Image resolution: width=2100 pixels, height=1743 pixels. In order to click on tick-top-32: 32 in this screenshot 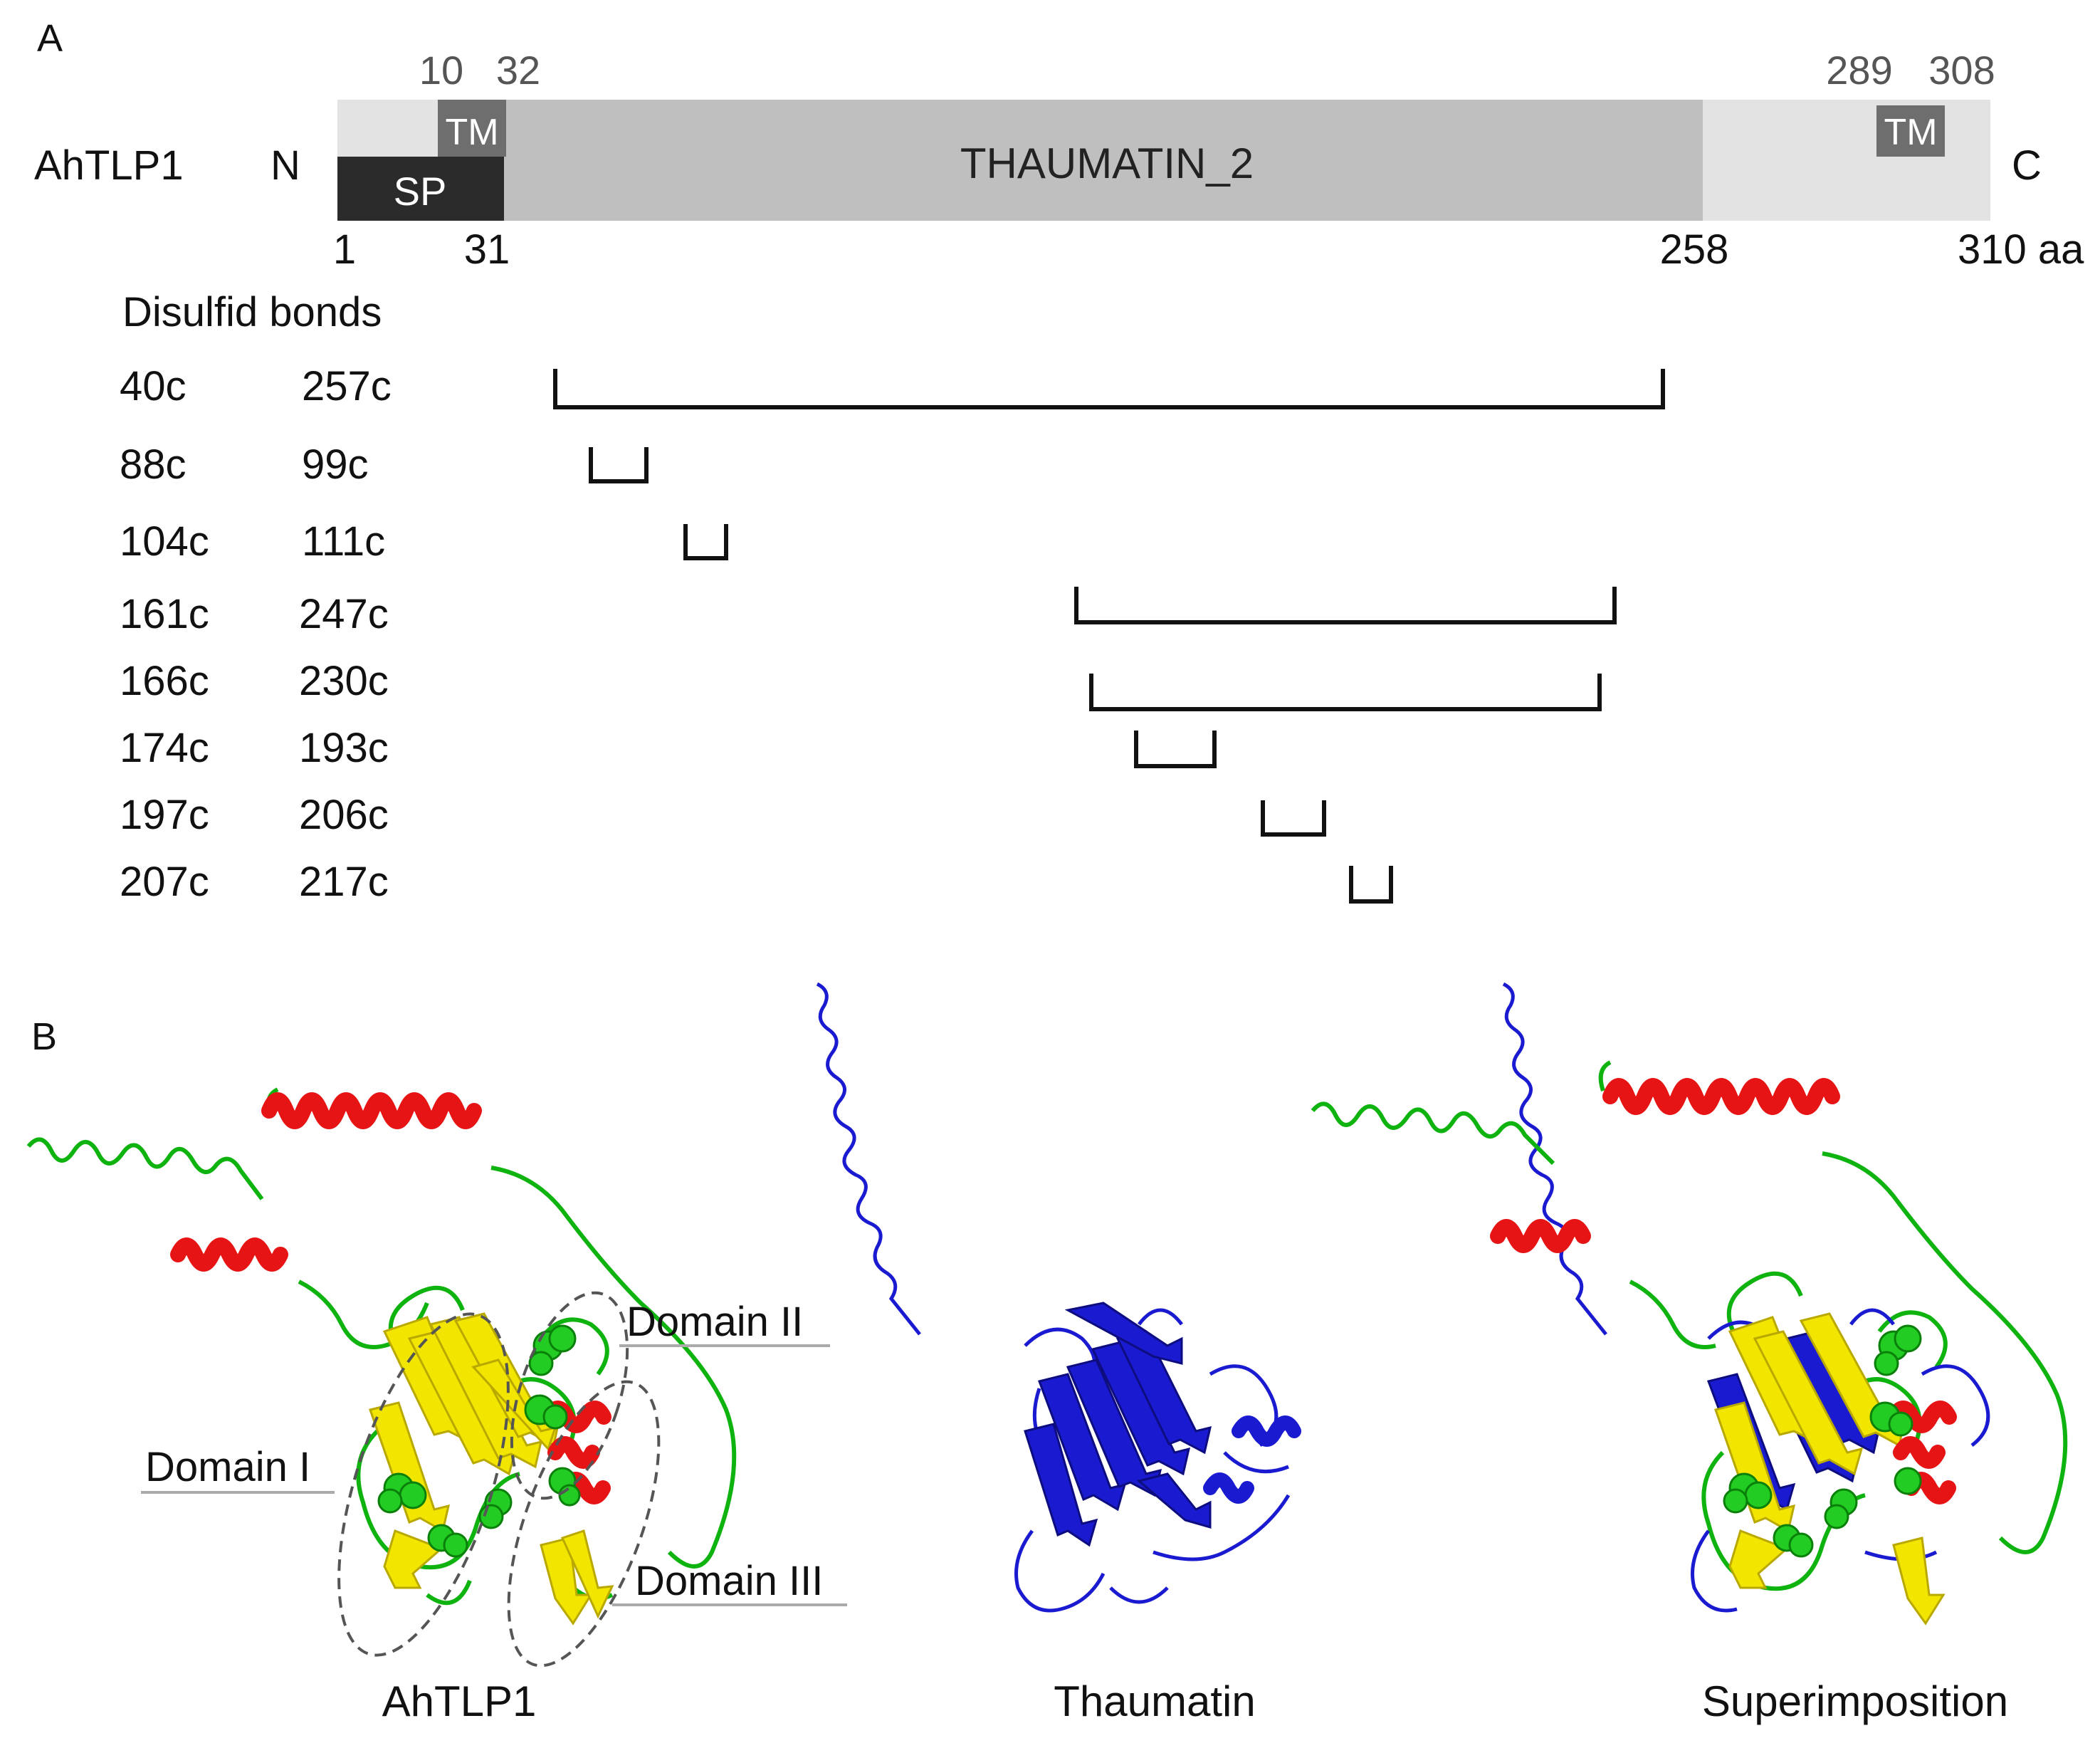, I will do `click(518, 70)`.